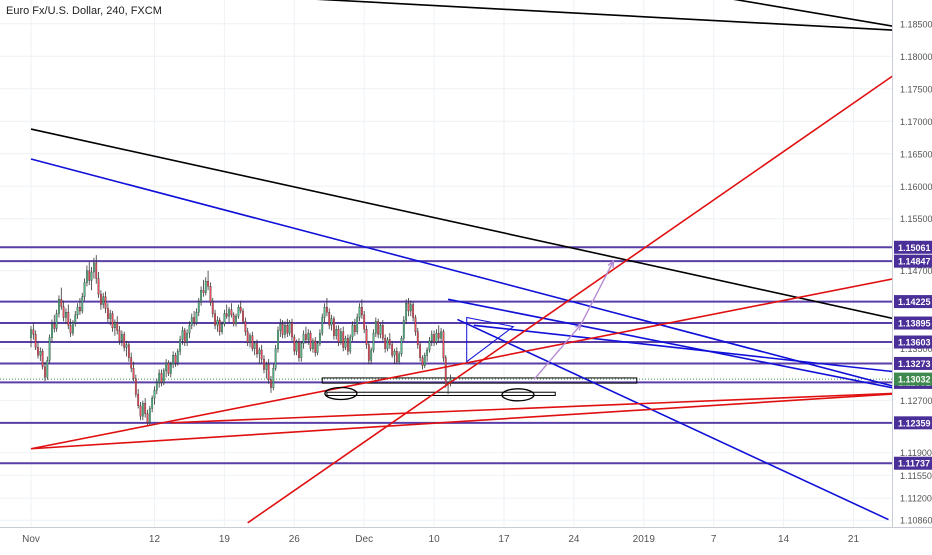  I want to click on projection-arrowhead, so click(611, 264).